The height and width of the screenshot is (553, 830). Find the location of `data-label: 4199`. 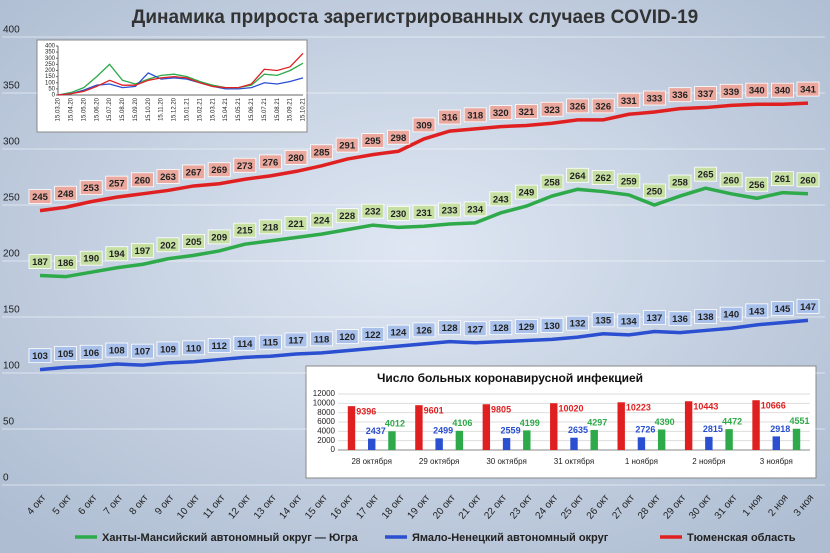

data-label: 4199 is located at coordinates (530, 423).